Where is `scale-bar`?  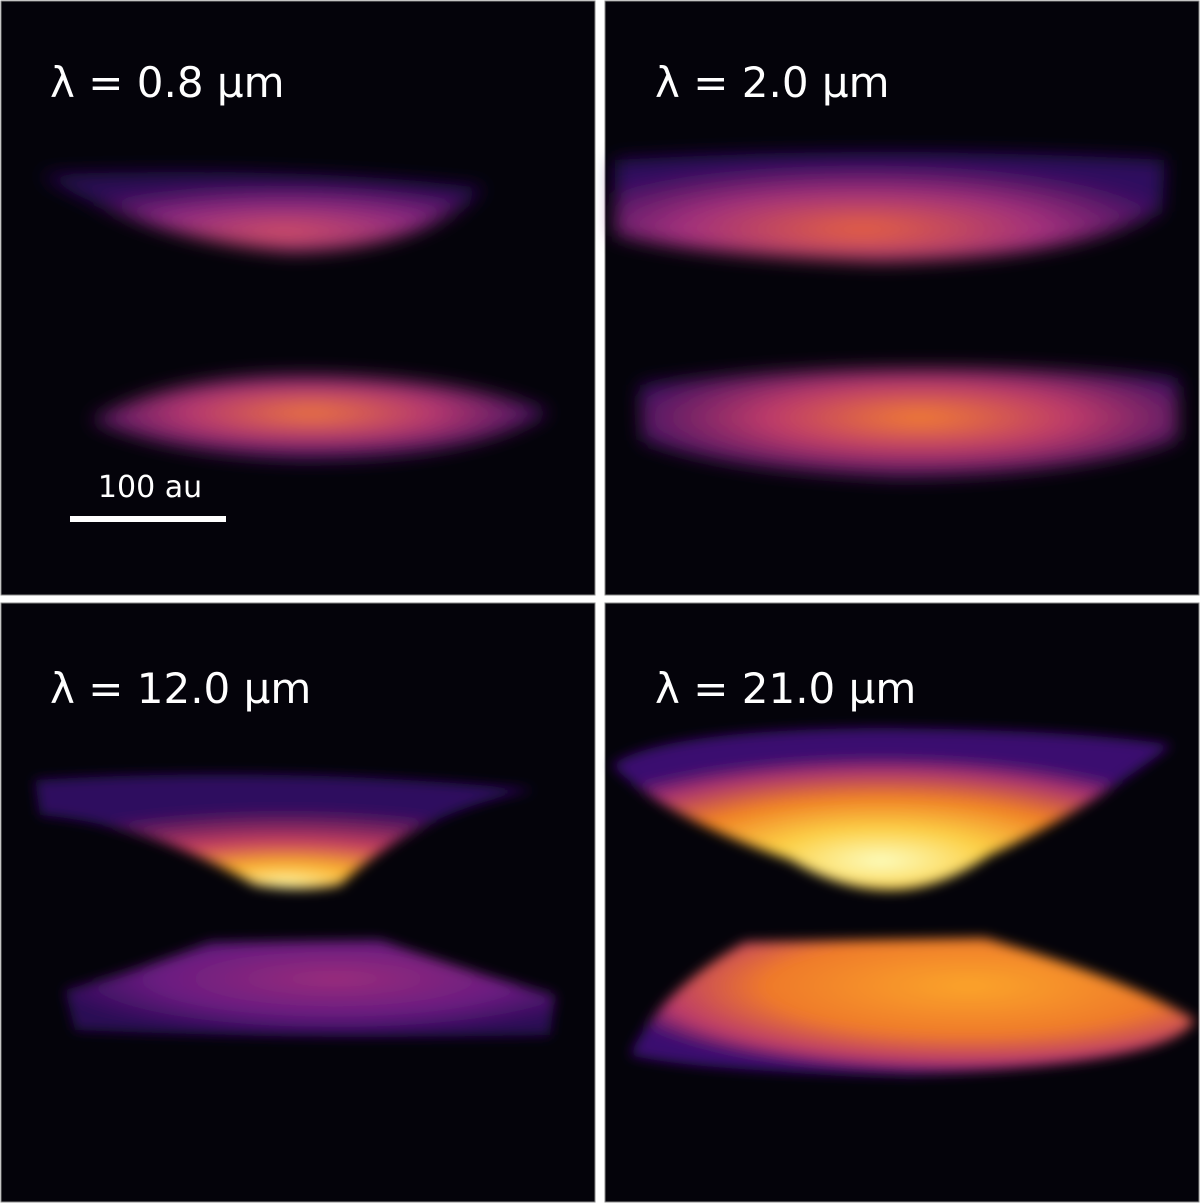 scale-bar is located at coordinates (148, 519).